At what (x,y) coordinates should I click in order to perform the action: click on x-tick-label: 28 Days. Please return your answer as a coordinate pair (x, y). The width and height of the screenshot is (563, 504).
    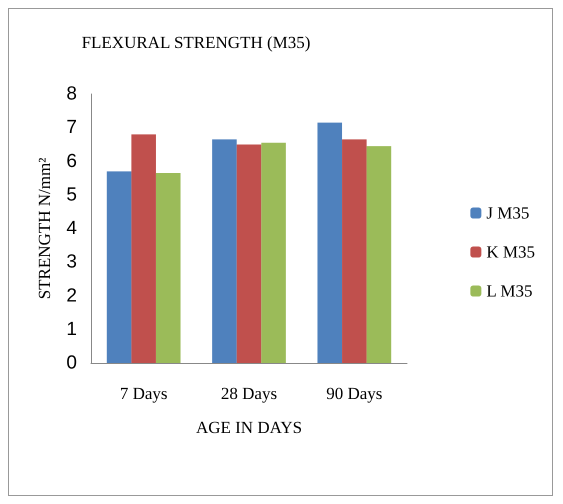
    Looking at the image, I should click on (249, 393).